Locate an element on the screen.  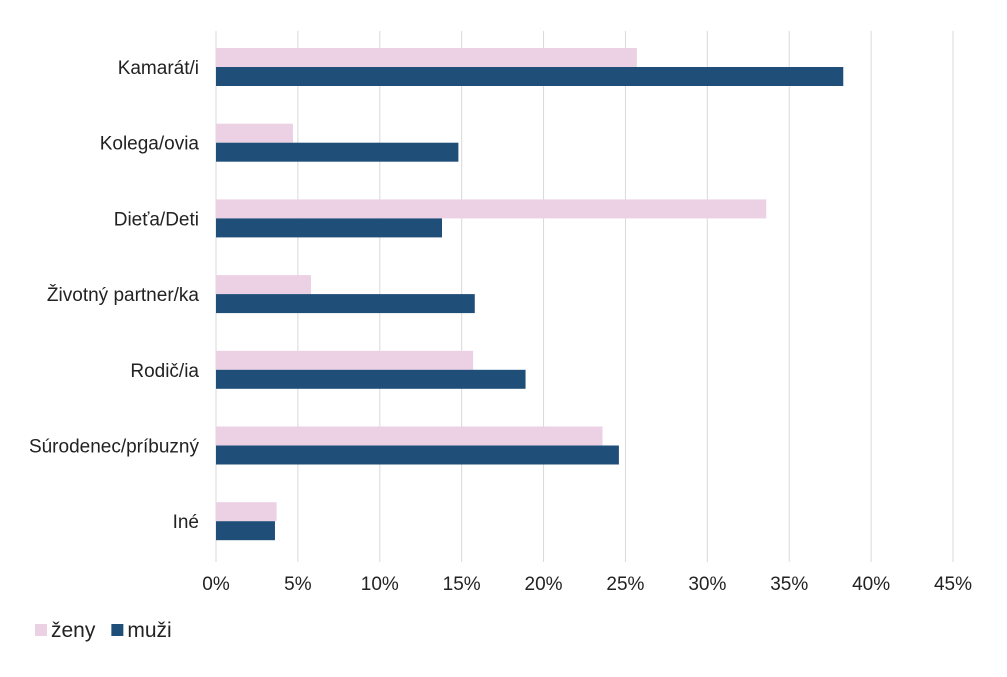
legend: ženy muži is located at coordinates (103, 630).